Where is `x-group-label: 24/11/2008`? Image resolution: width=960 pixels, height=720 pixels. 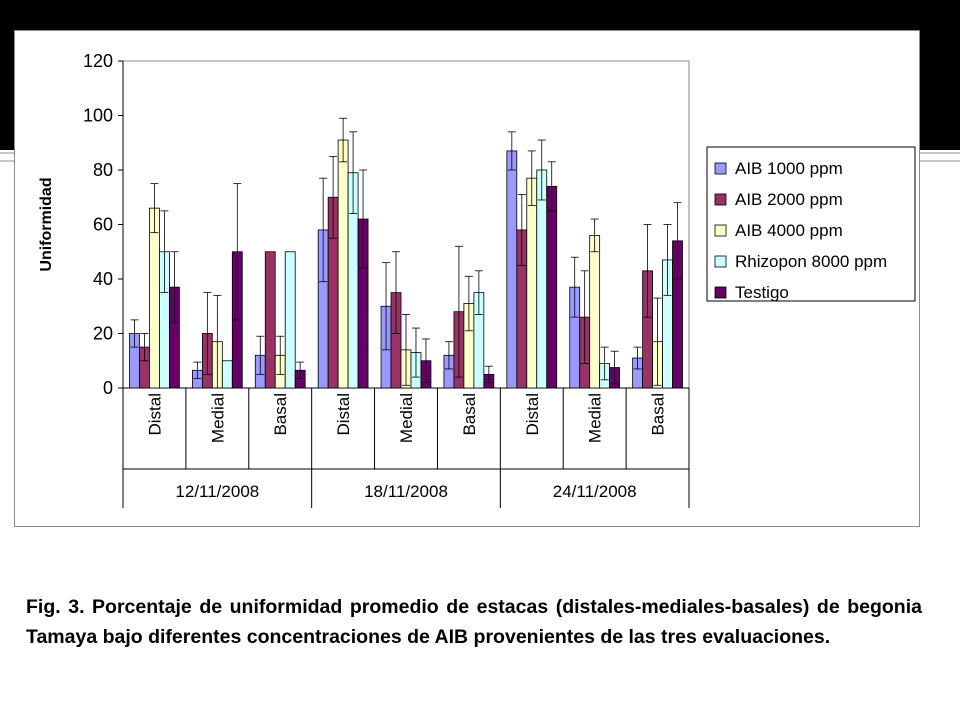
x-group-label: 24/11/2008 is located at coordinates (595, 491).